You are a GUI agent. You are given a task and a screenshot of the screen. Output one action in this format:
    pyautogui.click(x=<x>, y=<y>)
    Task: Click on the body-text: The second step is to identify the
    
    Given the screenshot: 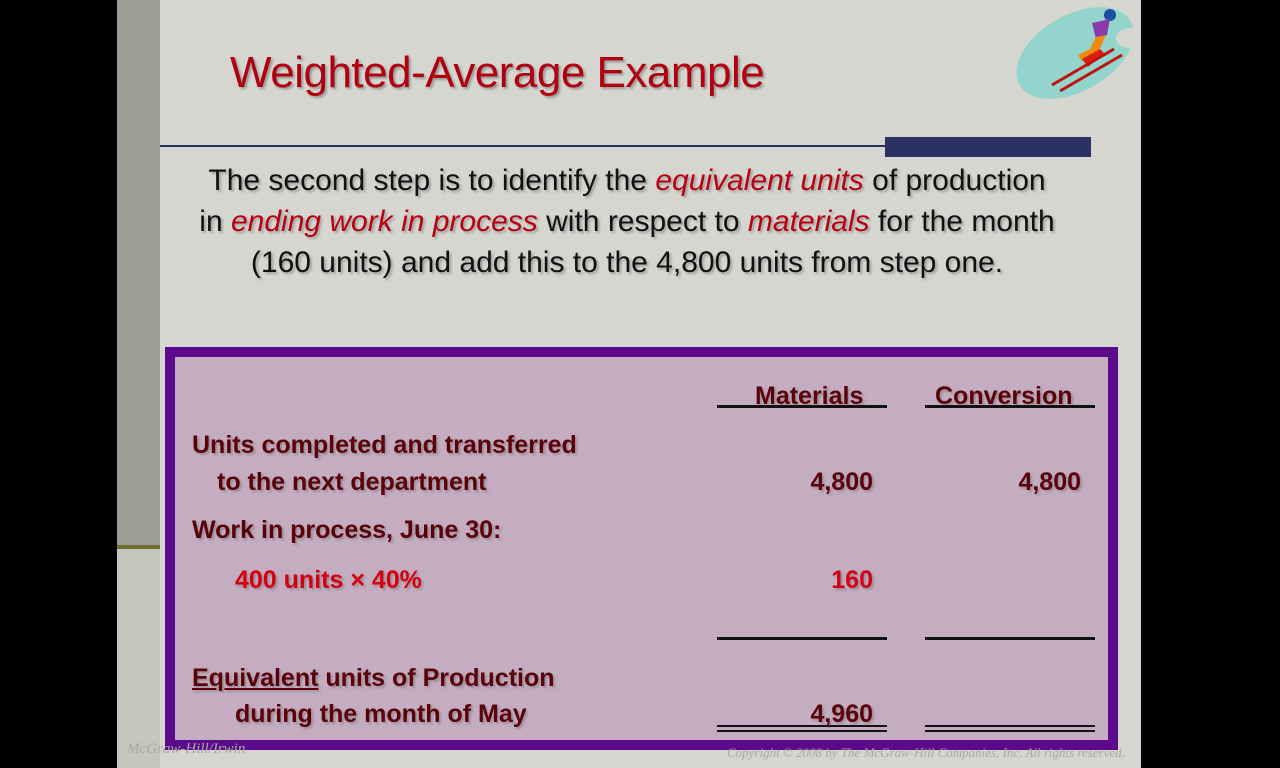 What is the action you would take?
    pyautogui.click(x=432, y=180)
    